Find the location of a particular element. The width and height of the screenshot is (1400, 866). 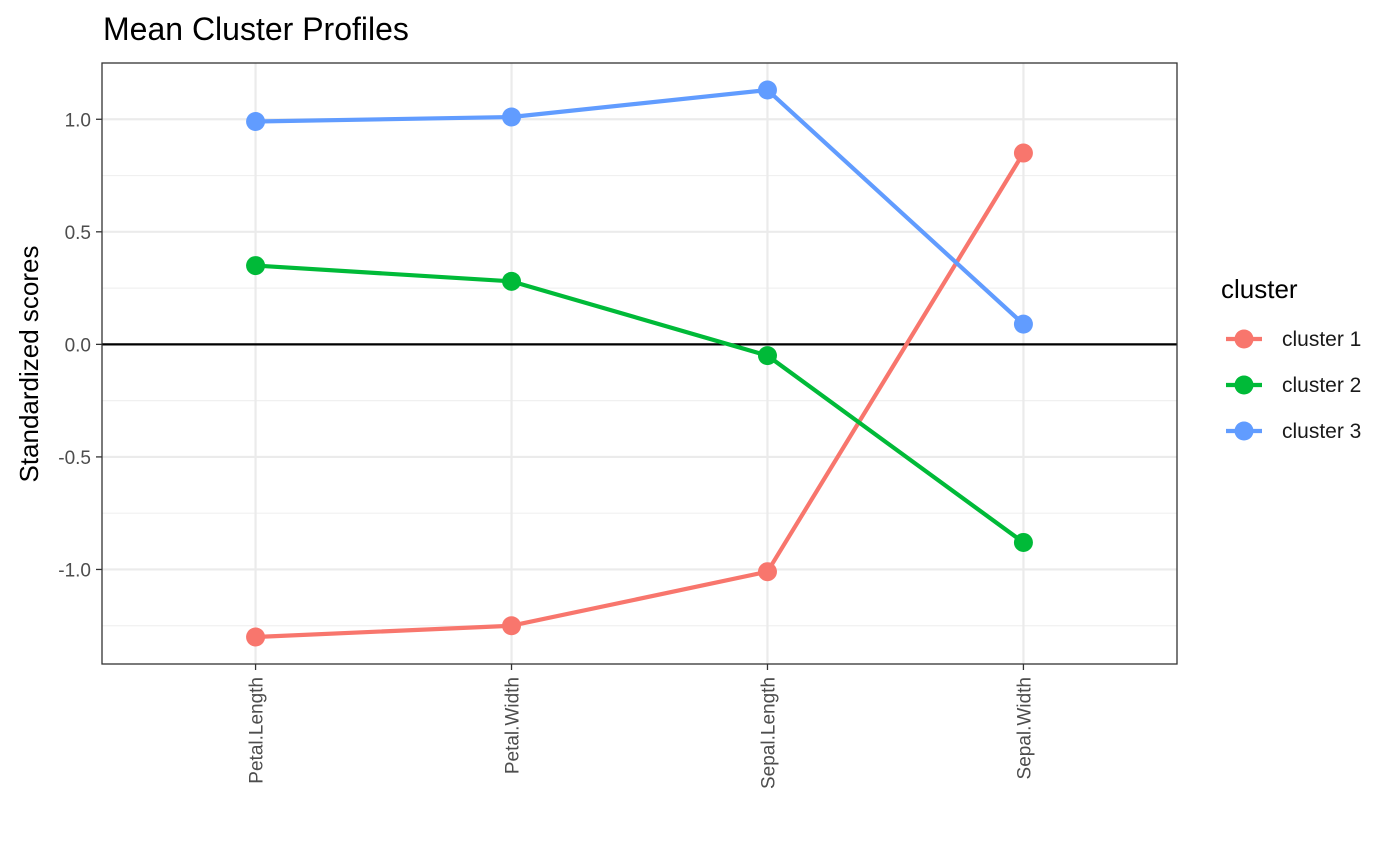

y-tick-label: -0.5 is located at coordinates (74, 458).